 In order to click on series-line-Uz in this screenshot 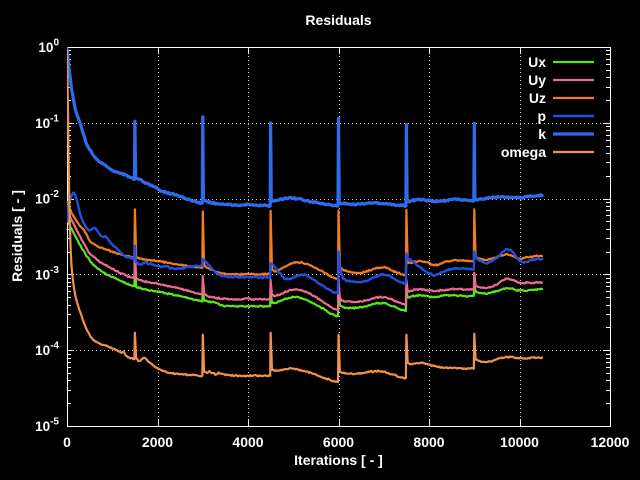, I will do `click(305, 241)`.